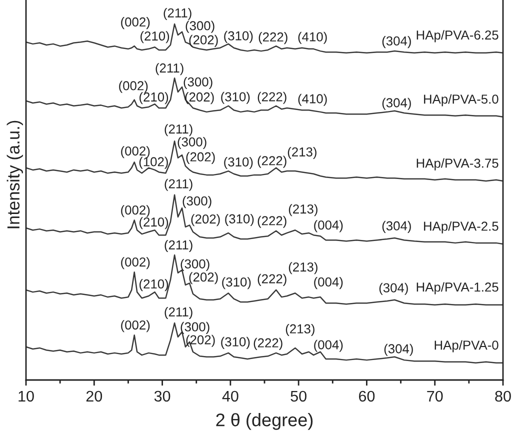 This screenshot has width=514, height=435. I want to click on series-label: HAp/PVA-3.75, so click(457, 164).